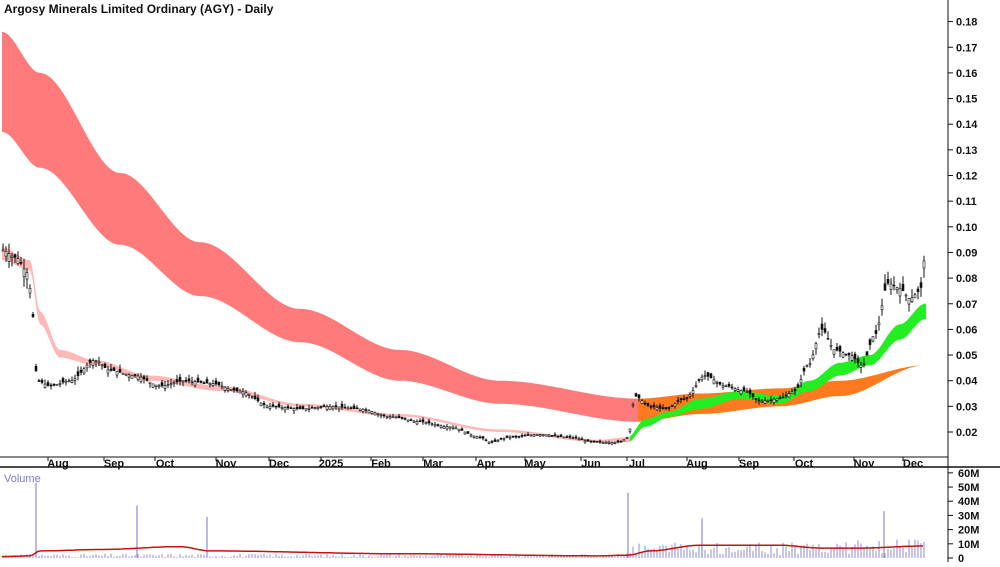 This screenshot has height=567, width=1000. I want to click on price-tick-label: 0.02, so click(966, 433).